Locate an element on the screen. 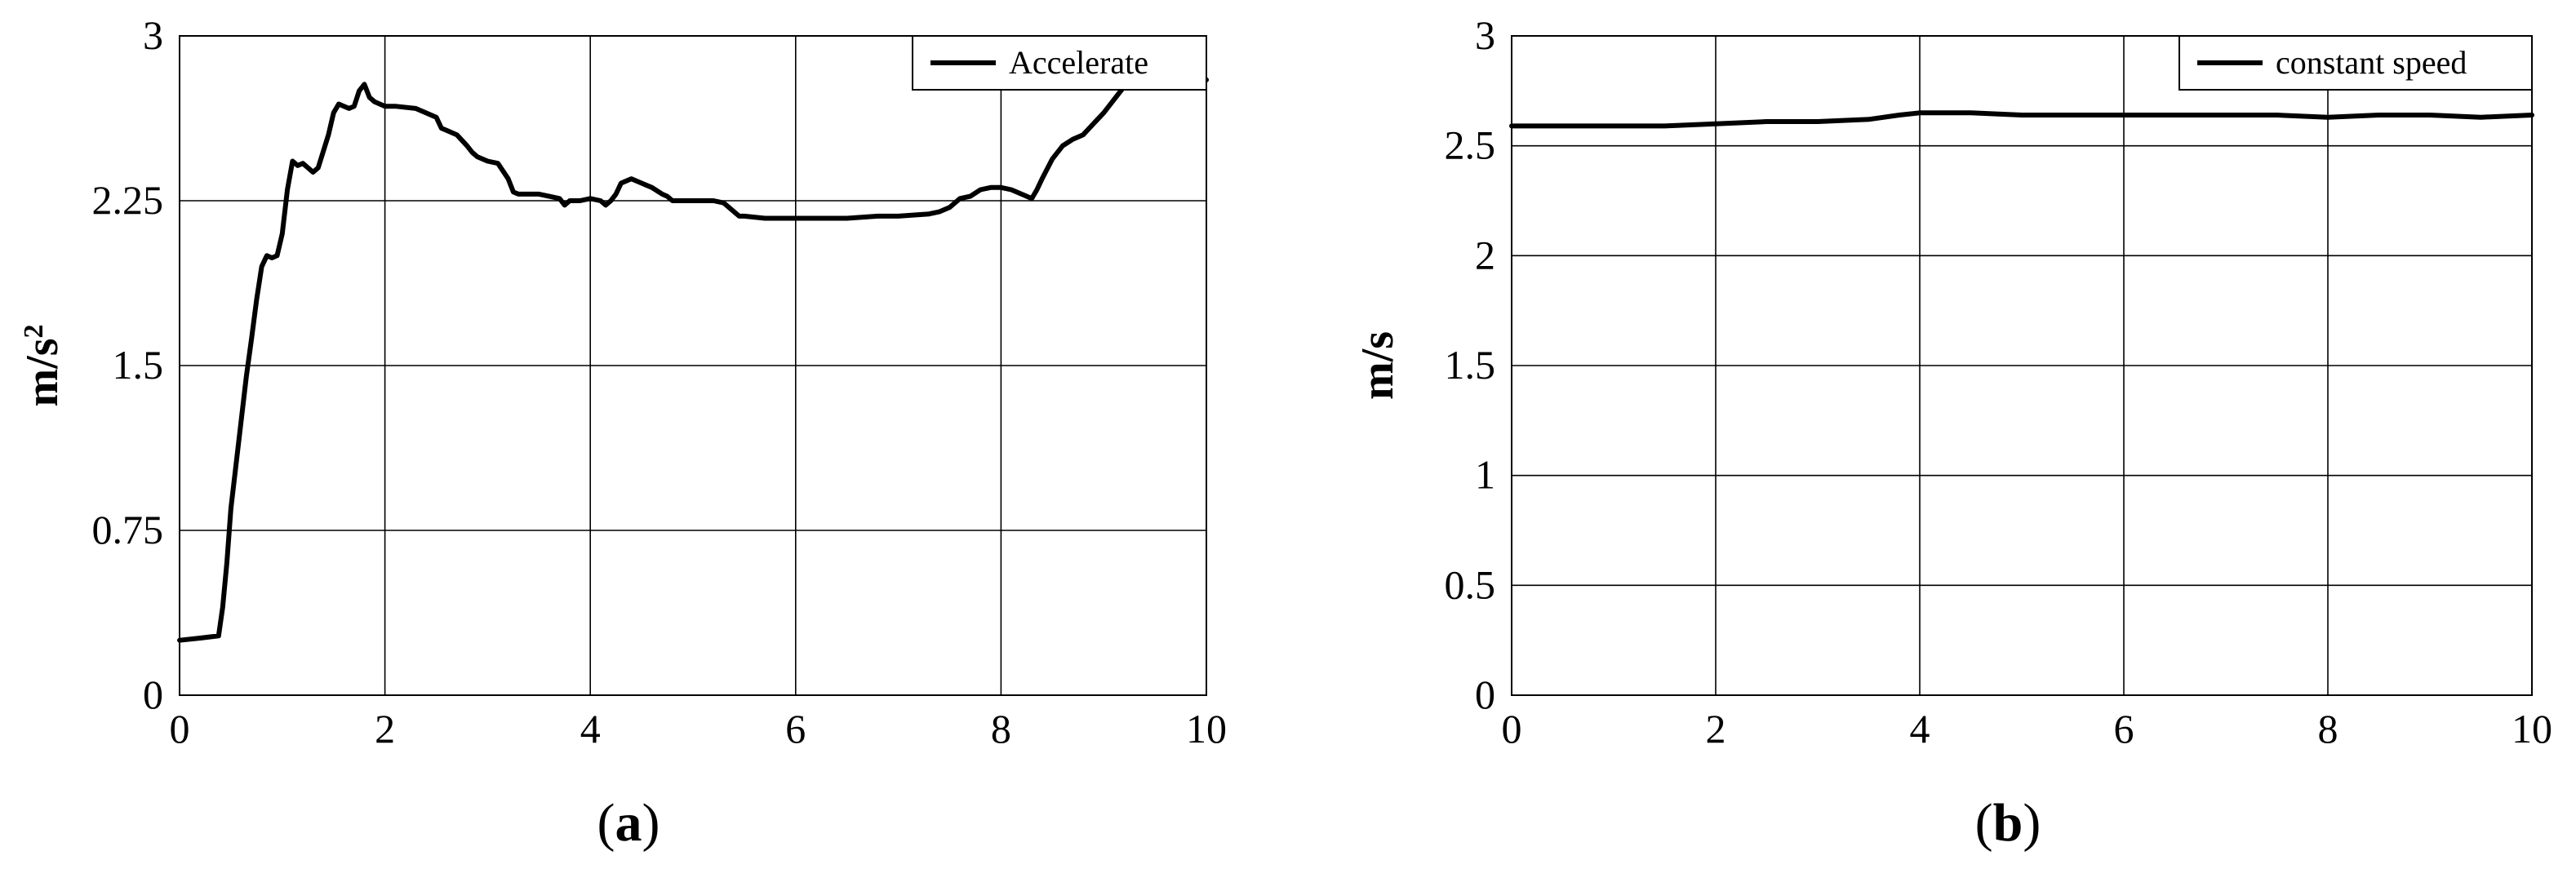  panel-a-y-axis-label-sup: 2 is located at coordinates (34, 332).